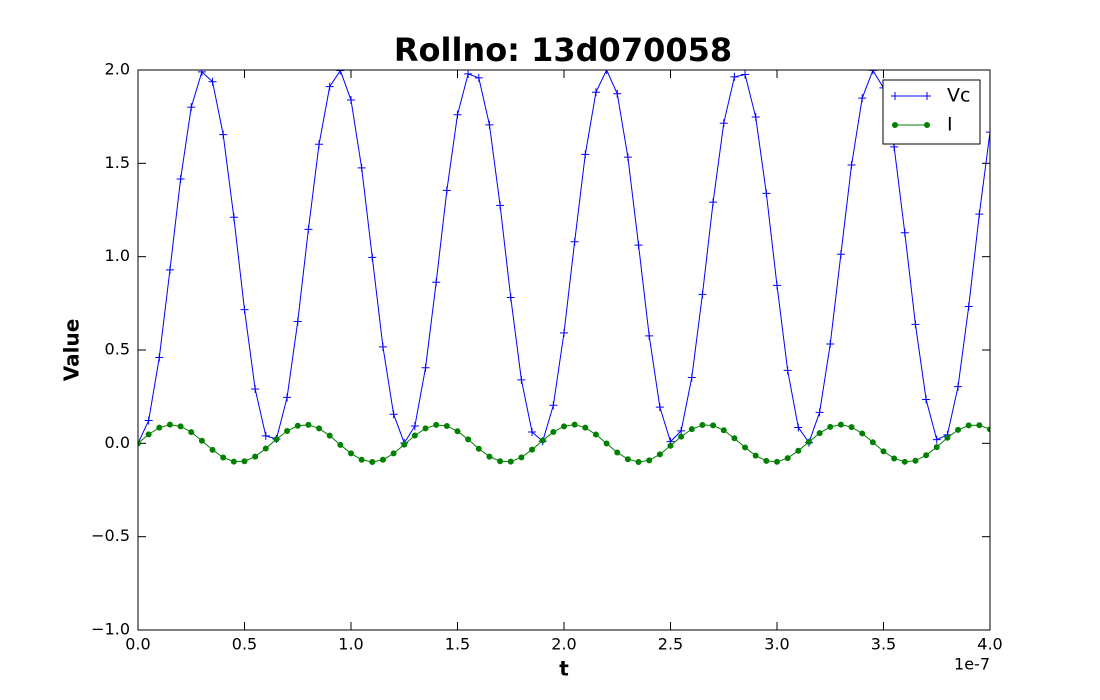 The height and width of the screenshot is (700, 1100). Describe the element at coordinates (117, 69) in the screenshot. I see `y-tick-label: 2.0` at that location.